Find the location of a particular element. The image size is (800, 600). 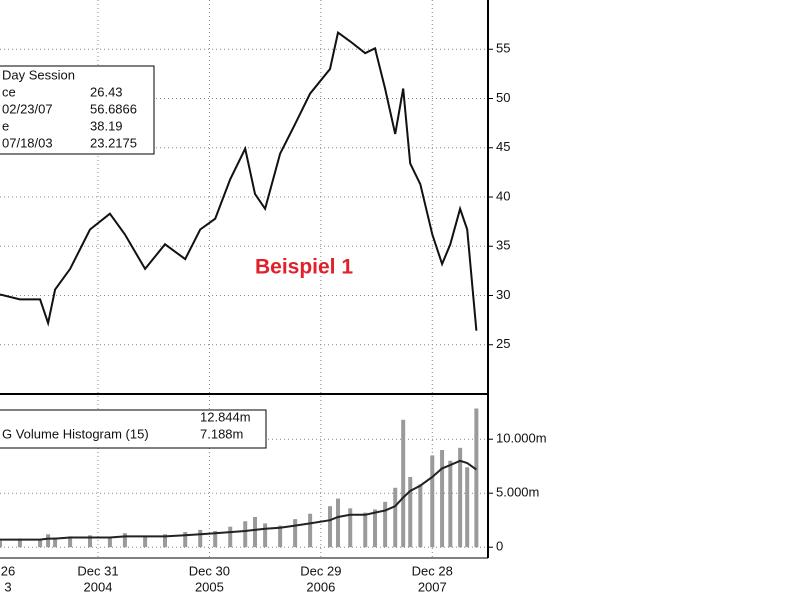

y-tick-label: 10.000m is located at coordinates (521, 438).